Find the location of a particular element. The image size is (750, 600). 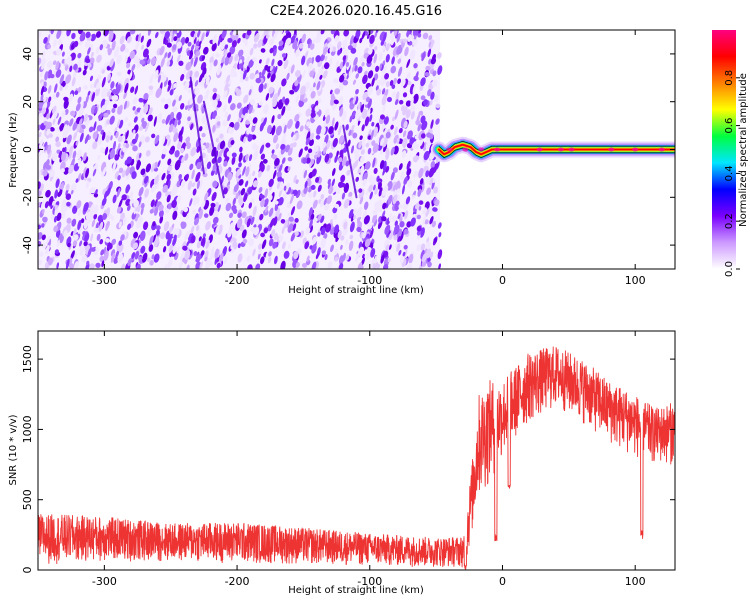

colorbar-tick-label: 0.4 is located at coordinates (729, 173).